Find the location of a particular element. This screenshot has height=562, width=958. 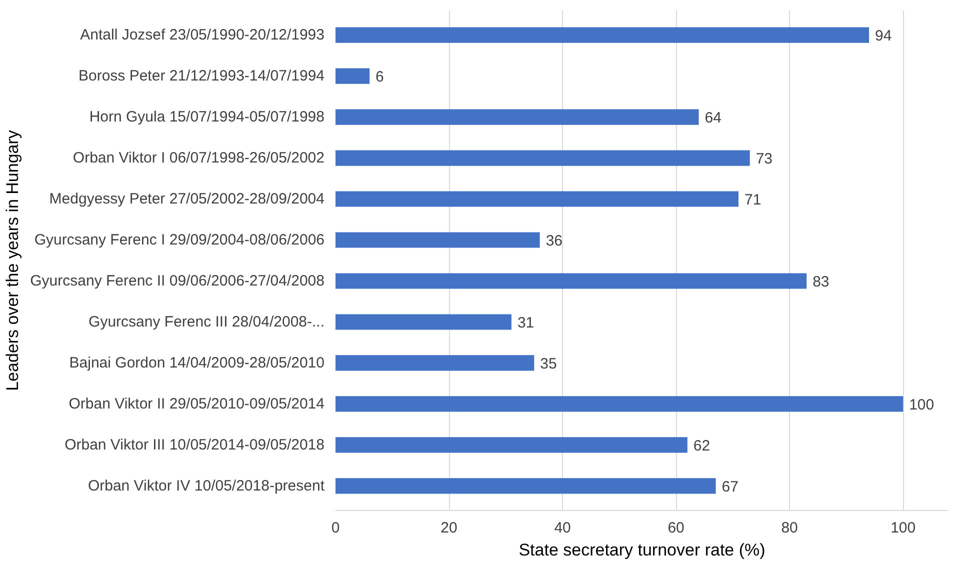

data-label: 73 is located at coordinates (764, 159).